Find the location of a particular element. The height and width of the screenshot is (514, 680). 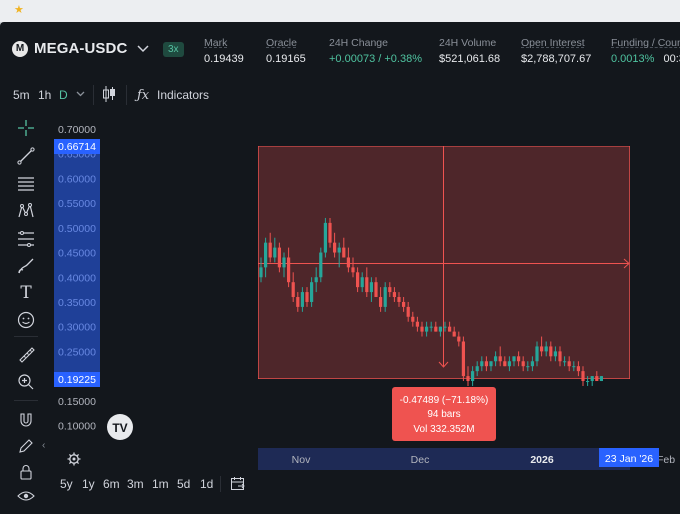

crosshair-icon is located at coordinates (26, 128).